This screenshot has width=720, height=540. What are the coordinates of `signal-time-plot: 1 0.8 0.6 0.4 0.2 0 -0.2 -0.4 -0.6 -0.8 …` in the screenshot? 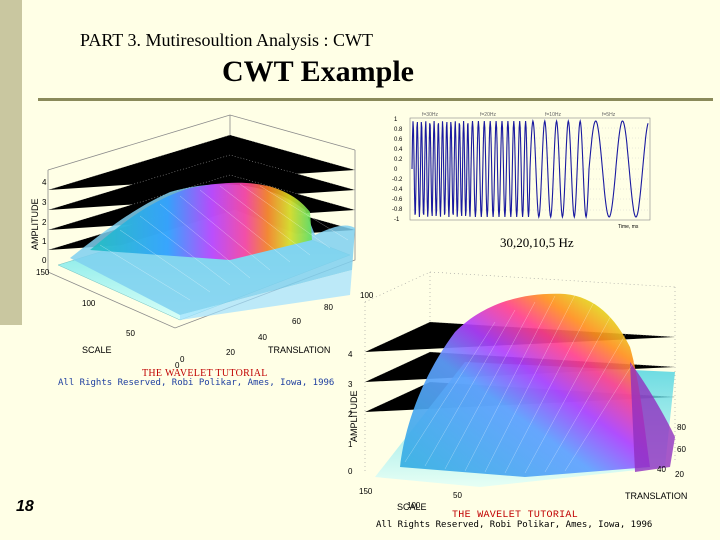 It's located at (521, 171).